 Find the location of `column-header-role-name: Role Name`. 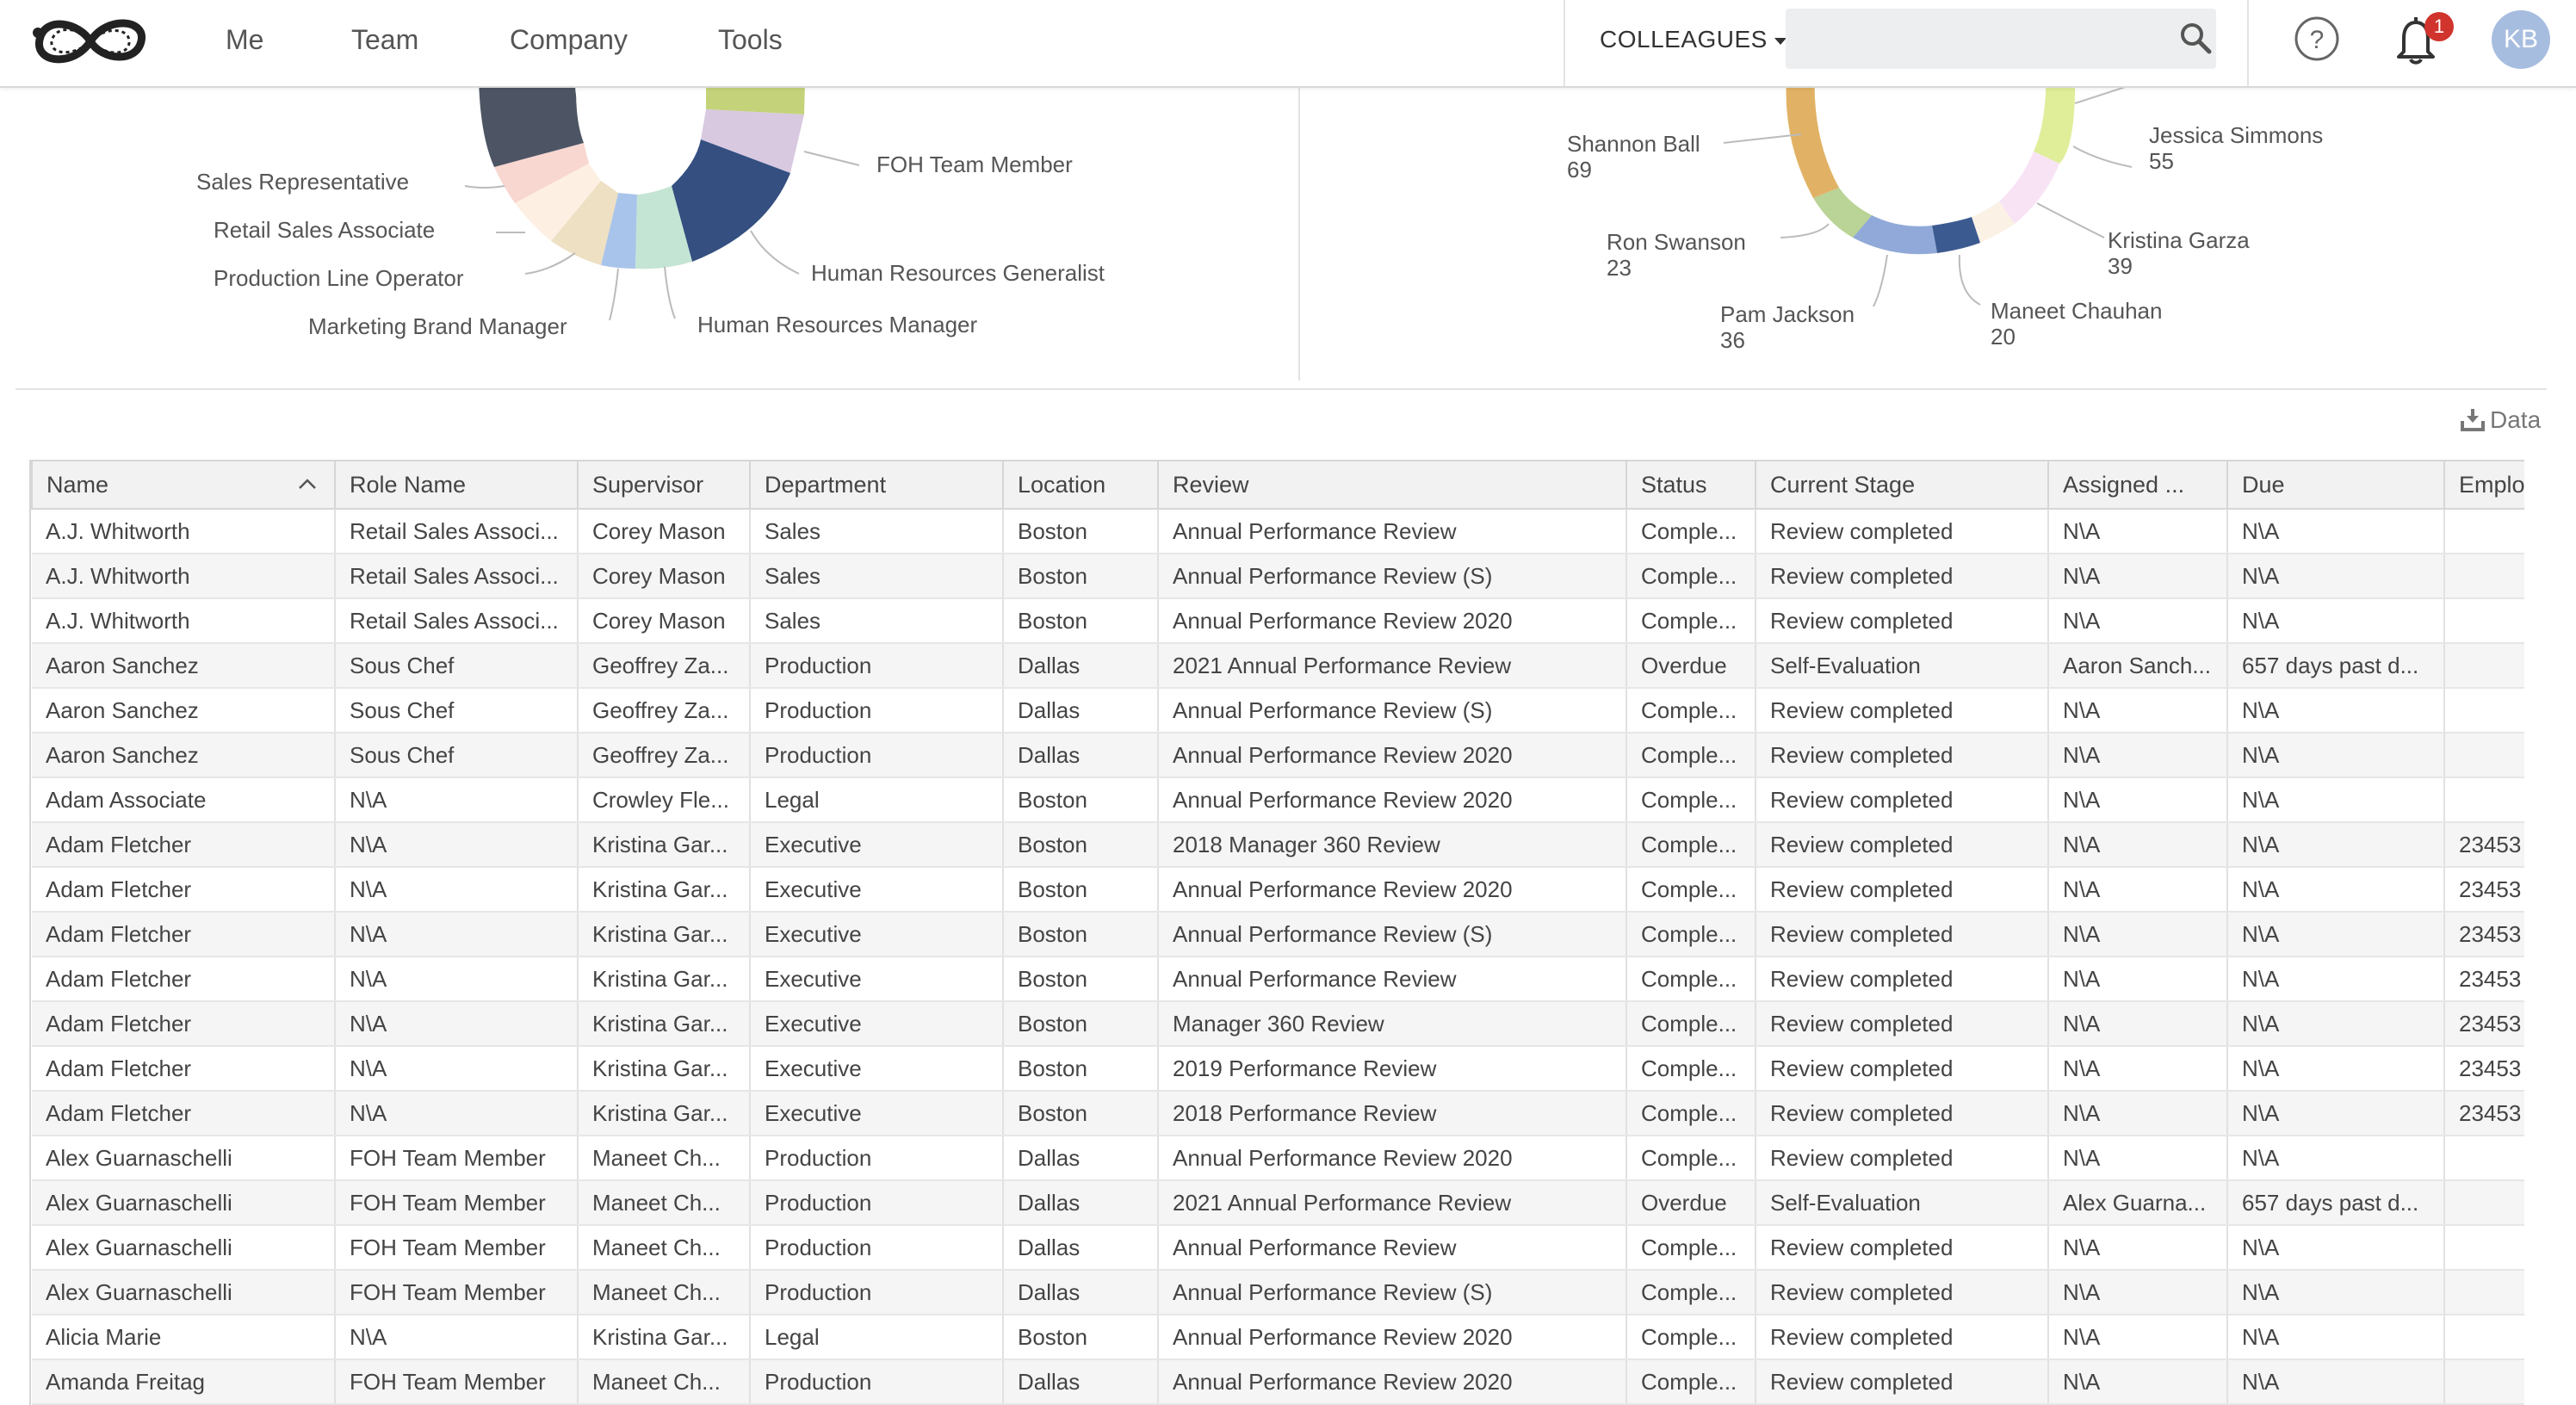

column-header-role-name: Role Name is located at coordinates (456, 485).